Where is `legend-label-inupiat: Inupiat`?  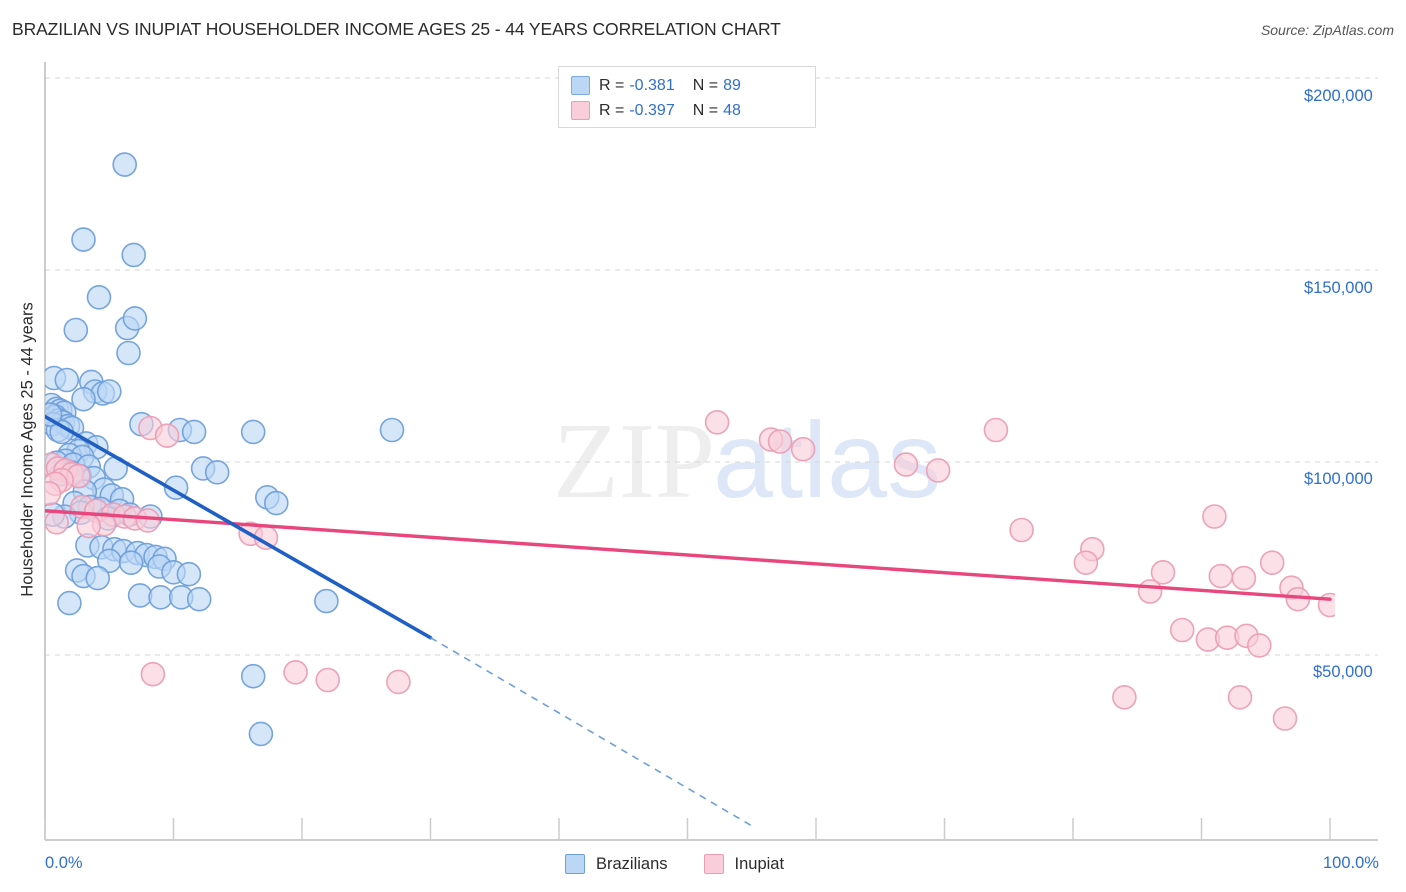
legend-label-inupiat: Inupiat is located at coordinates (759, 863).